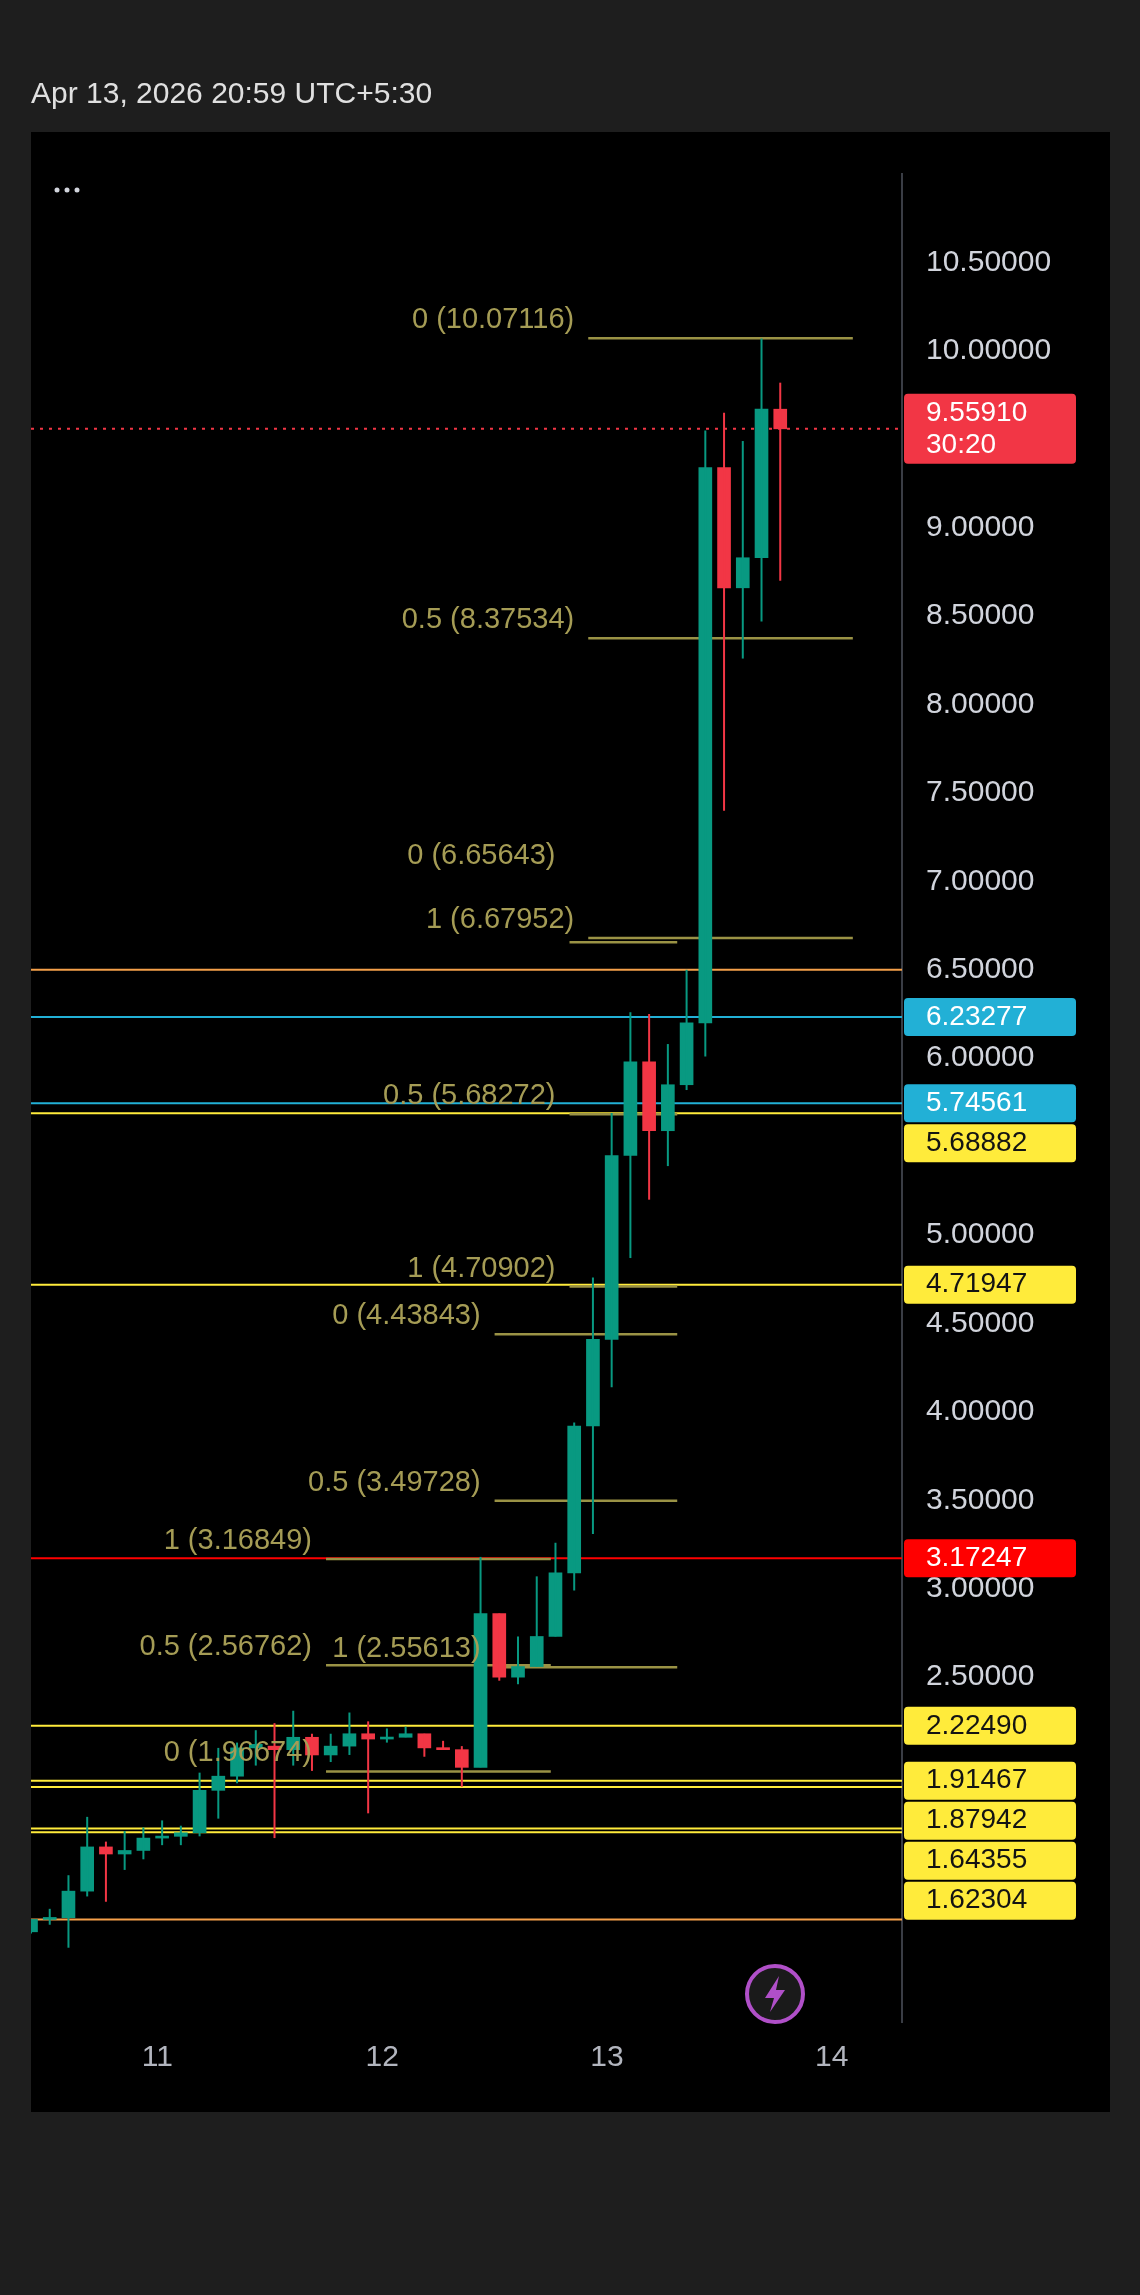  What do you see at coordinates (493, 318) in the screenshot?
I see `annotation: 0 (10.07116)` at bounding box center [493, 318].